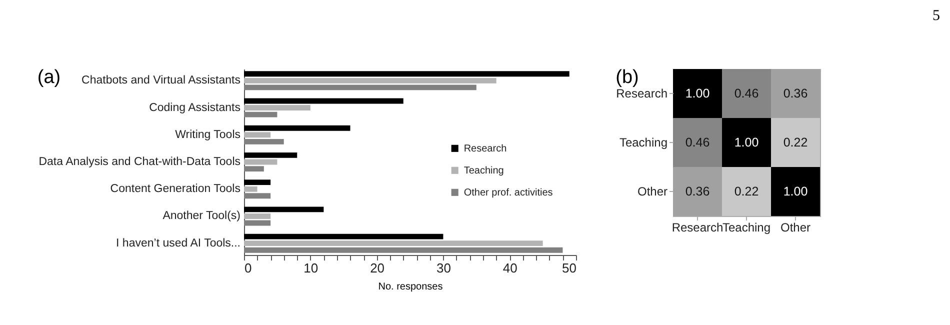  I want to click on x-tick-label: 10, so click(311, 268).